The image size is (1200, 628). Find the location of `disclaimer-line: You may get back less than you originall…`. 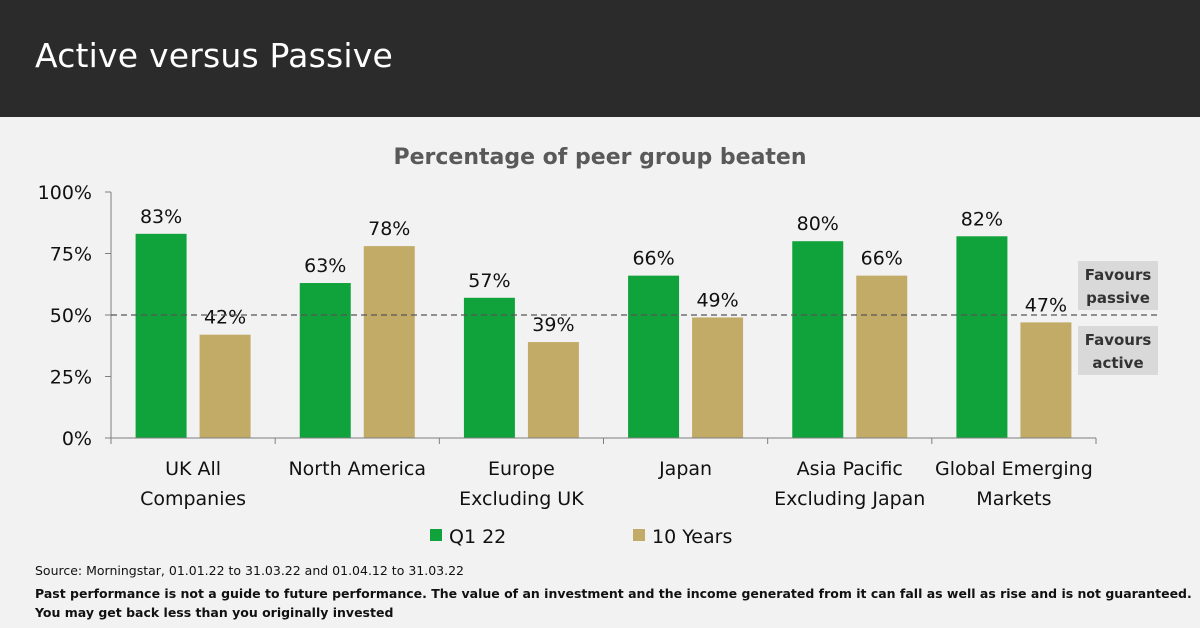

disclaimer-line: You may get back less than you originall… is located at coordinates (214, 612).